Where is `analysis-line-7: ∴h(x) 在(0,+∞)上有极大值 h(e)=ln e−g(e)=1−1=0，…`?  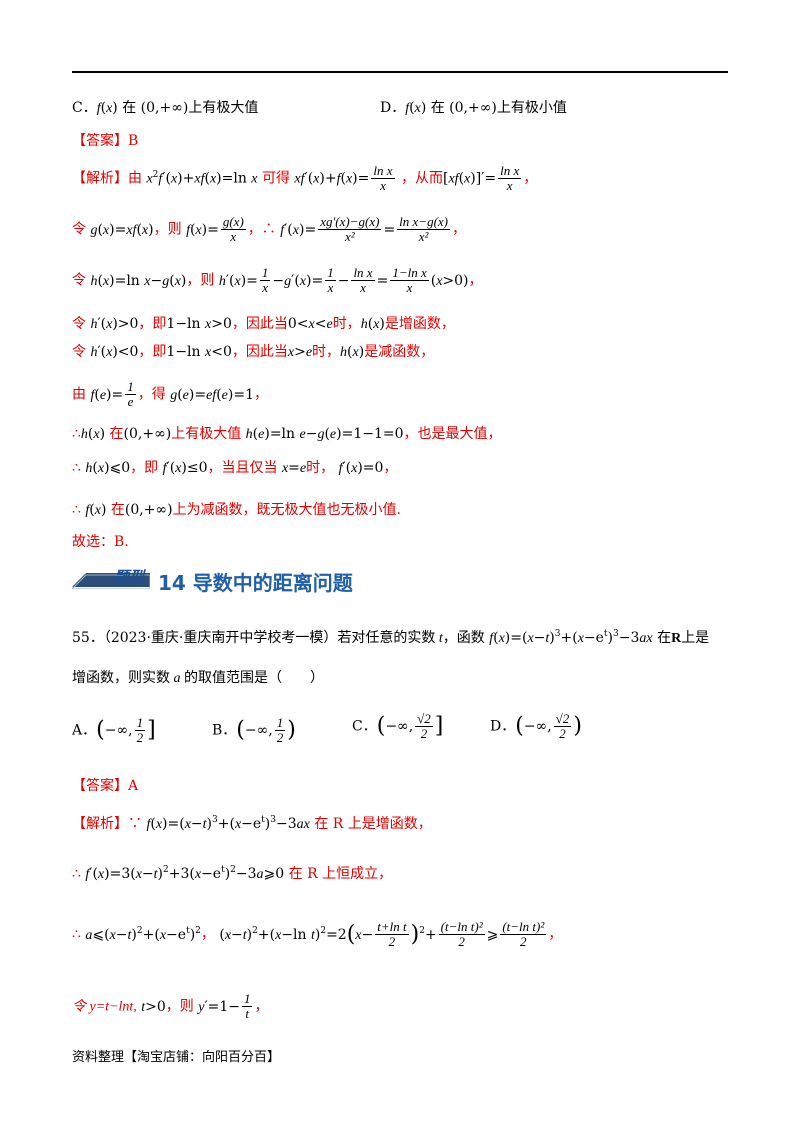
analysis-line-7: ∴h(x) 在(0,+∞)上有极大值 h(e)=ln e−g(e)=1−1=0，… is located at coordinates (287, 434).